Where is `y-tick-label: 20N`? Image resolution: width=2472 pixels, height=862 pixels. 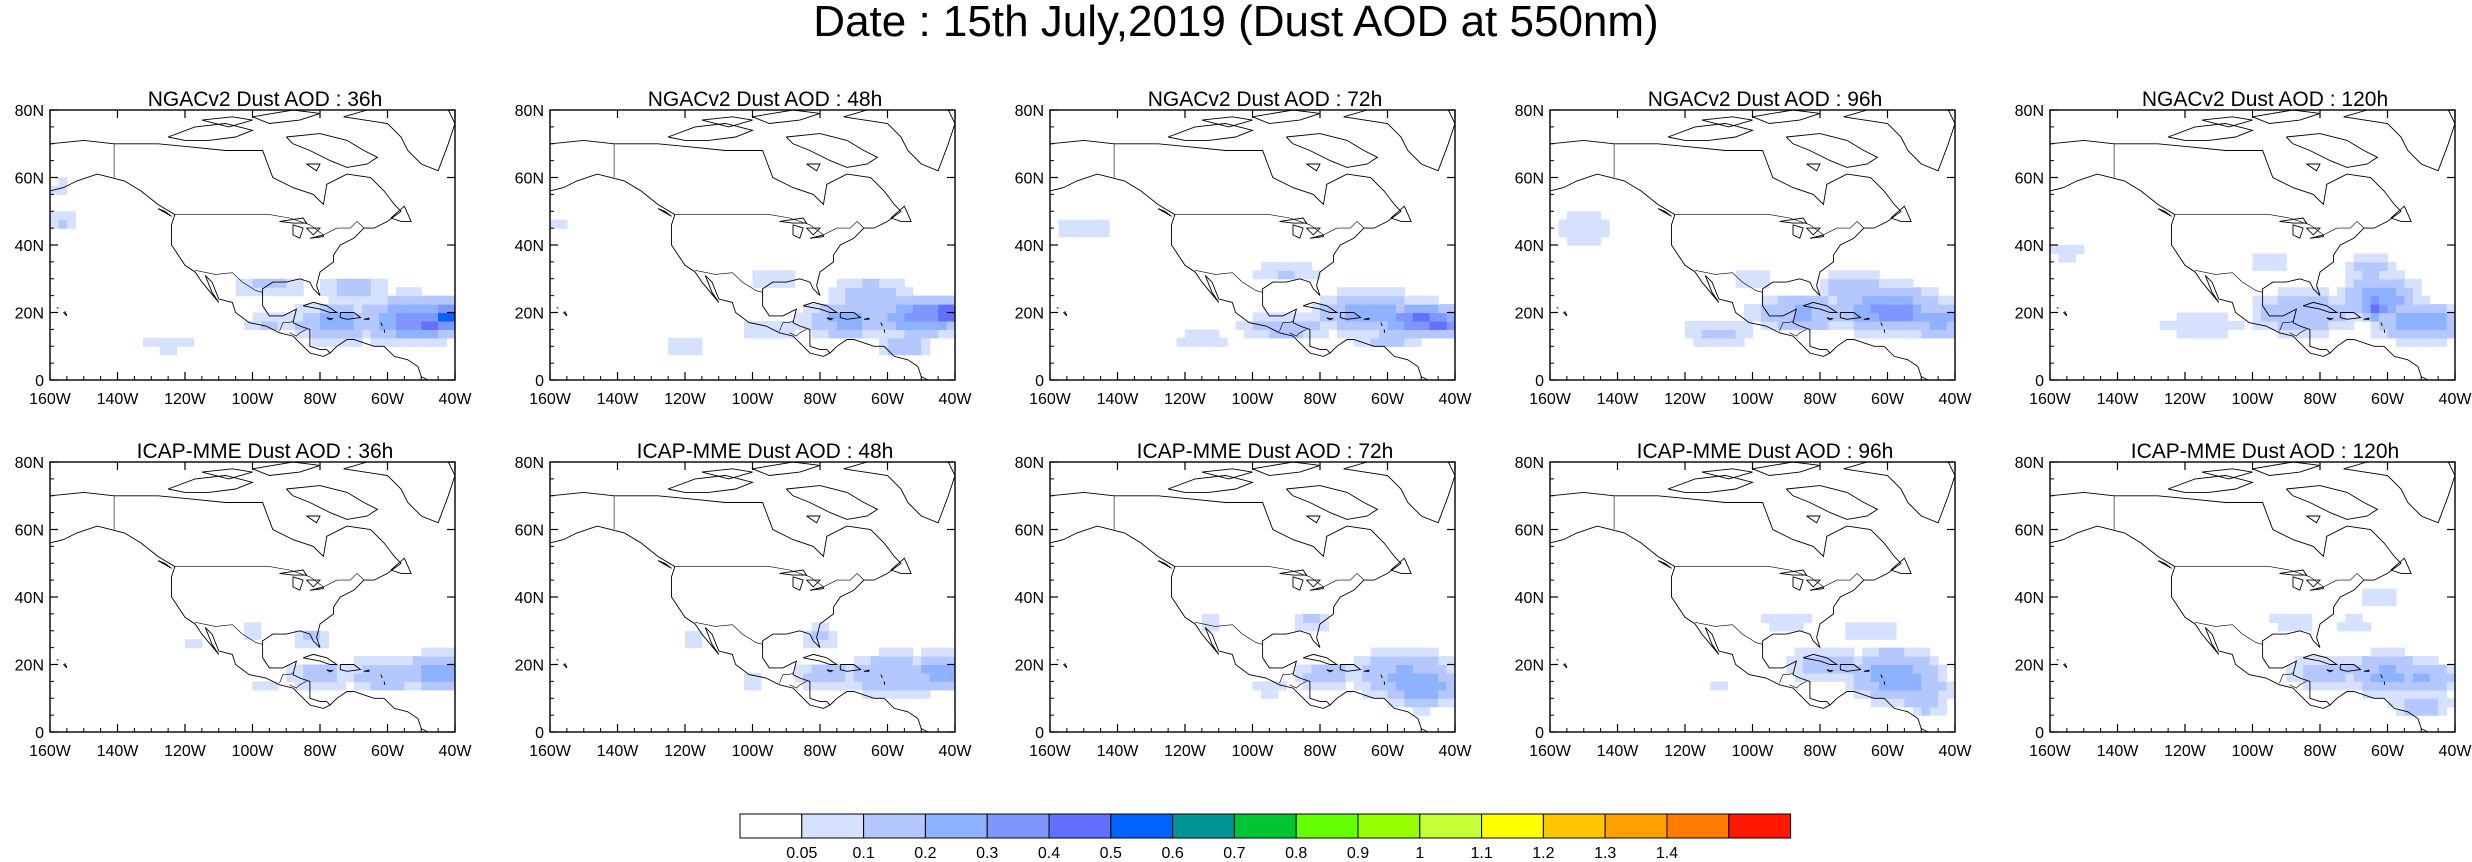 y-tick-label: 20N is located at coordinates (1529, 666).